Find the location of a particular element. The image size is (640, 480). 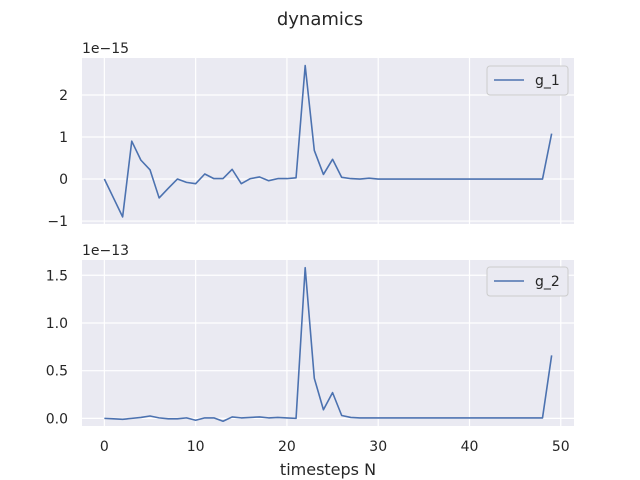

x-tick-label: 50 is located at coordinates (561, 447).